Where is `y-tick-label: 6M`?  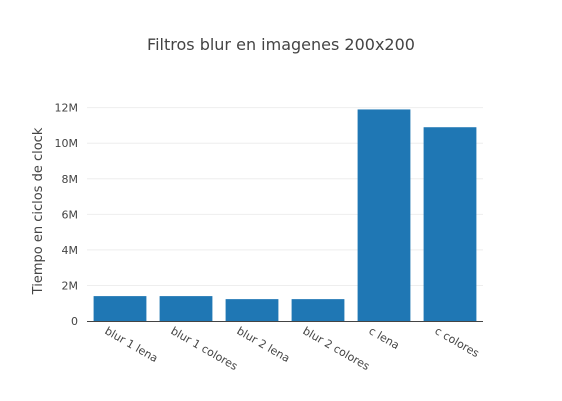
y-tick-label: 6M is located at coordinates (70, 214).